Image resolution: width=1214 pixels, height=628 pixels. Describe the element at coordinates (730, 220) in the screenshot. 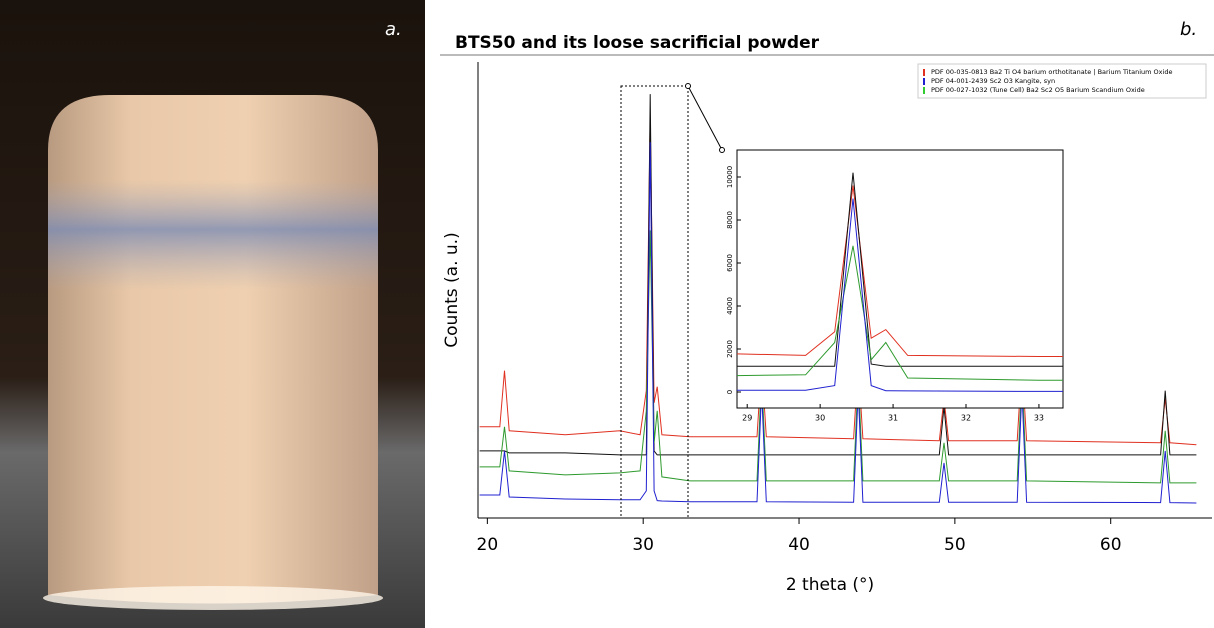

I see `inset-y-tick-label: 8000` at that location.